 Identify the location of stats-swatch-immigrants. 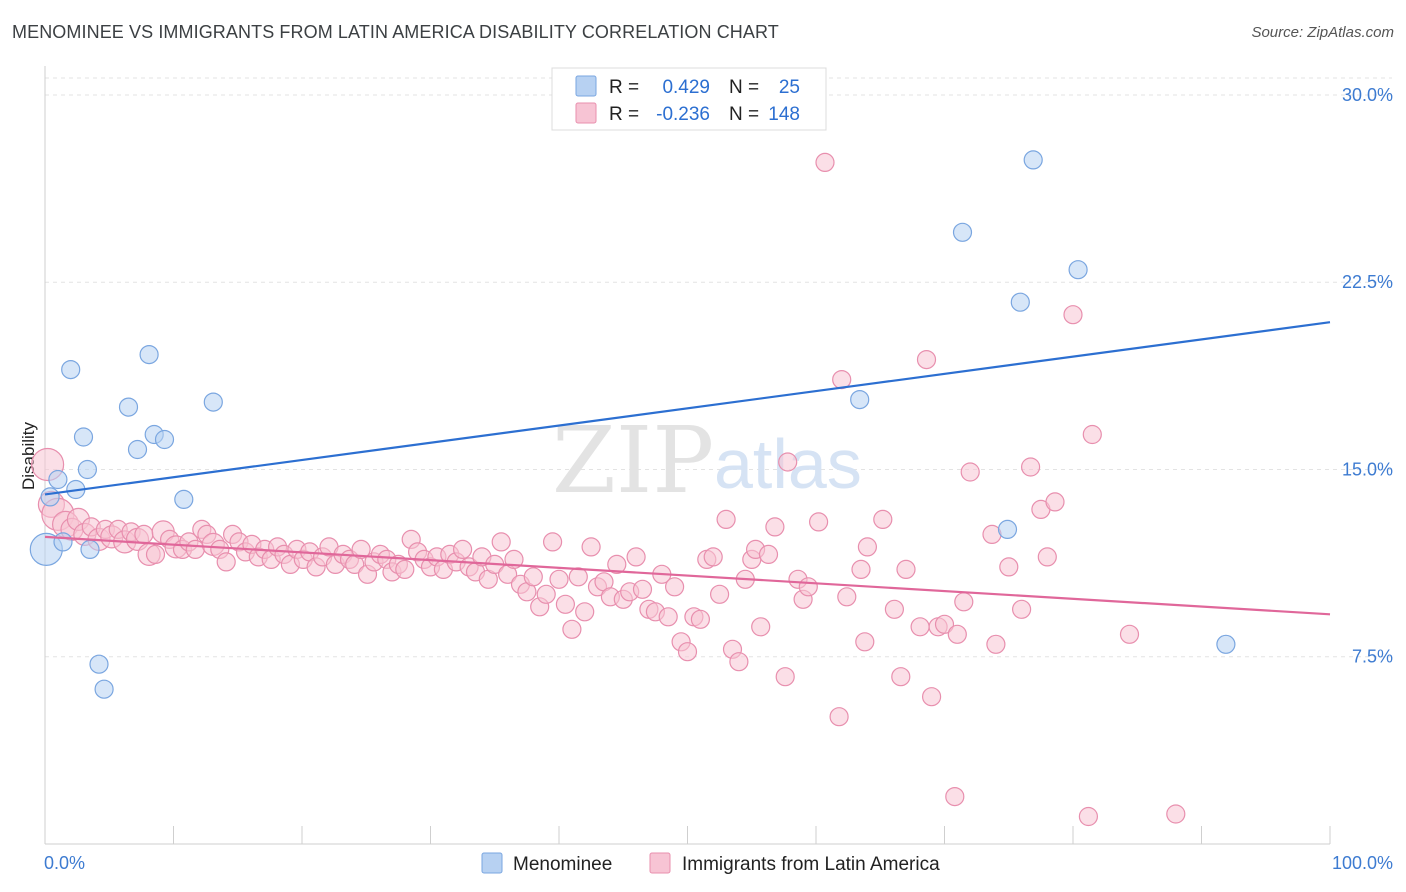
(586, 113).